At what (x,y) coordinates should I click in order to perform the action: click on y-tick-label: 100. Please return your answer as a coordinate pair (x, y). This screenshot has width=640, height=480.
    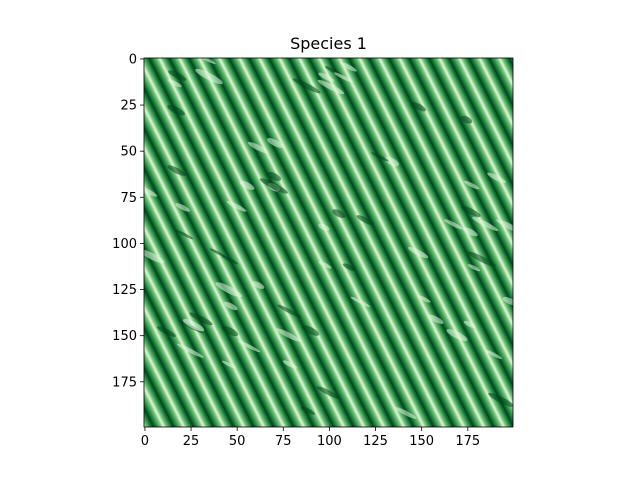
    Looking at the image, I should click on (124, 244).